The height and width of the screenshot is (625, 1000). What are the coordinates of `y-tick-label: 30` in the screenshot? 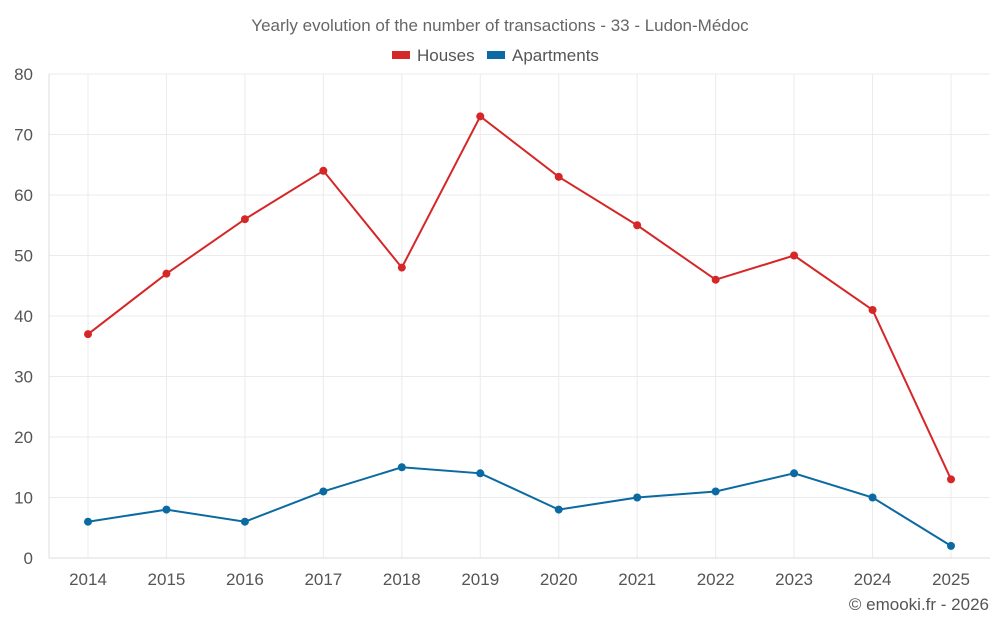 It's located at (23, 377).